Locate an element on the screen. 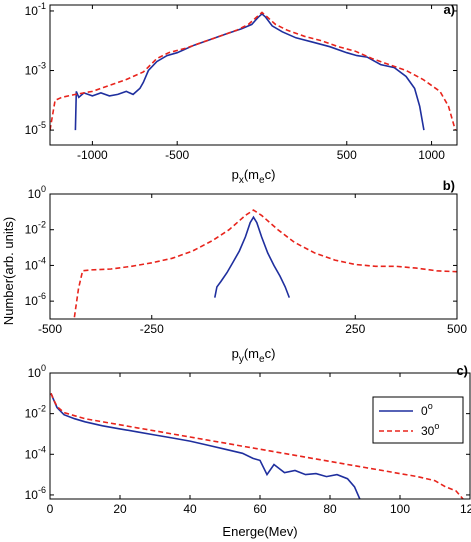 The width and height of the screenshot is (471, 542). svg-text: 10⁻³ is located at coordinates (35, 69).